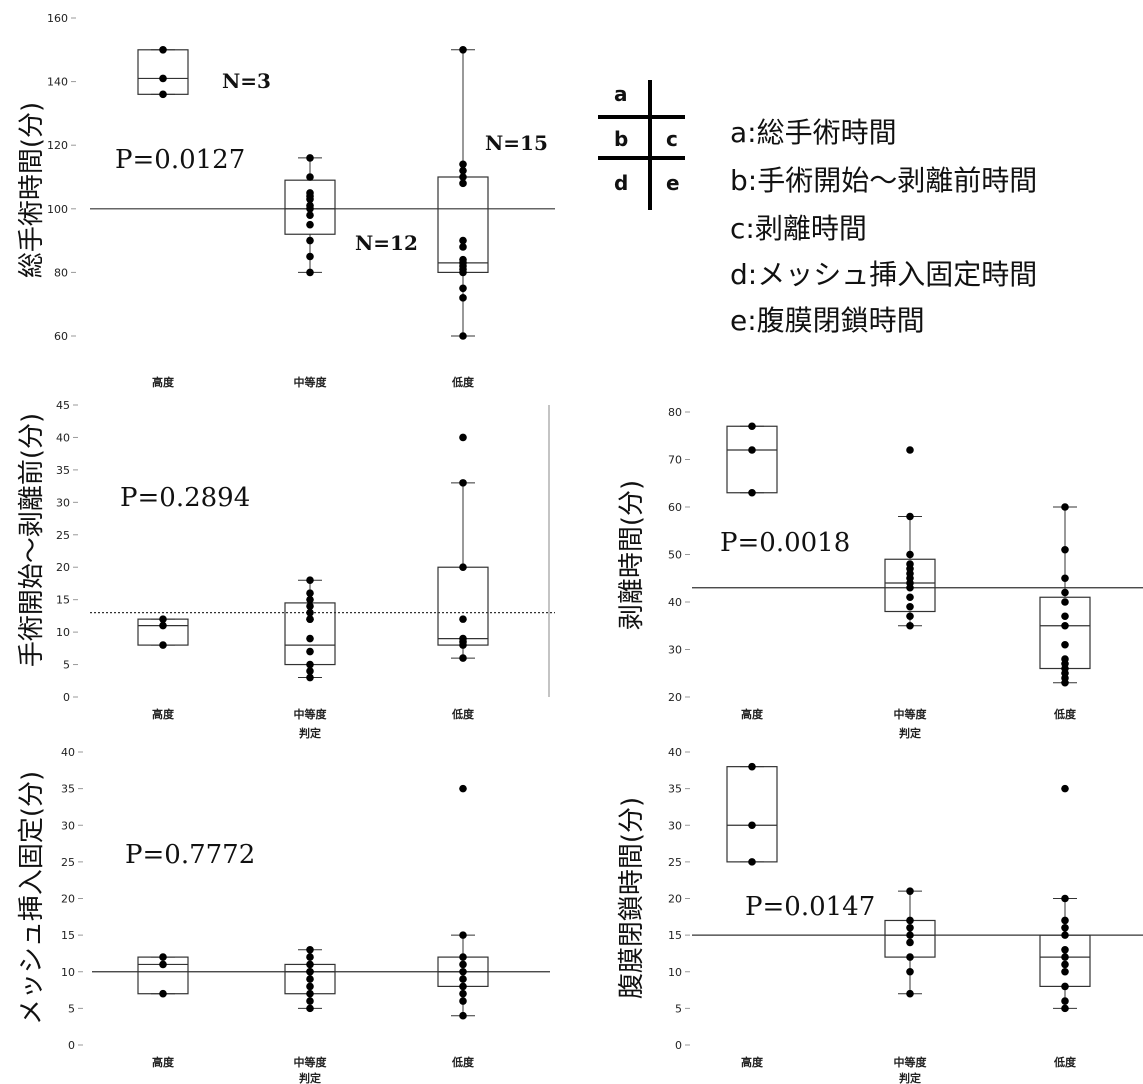 The height and width of the screenshot is (1084, 1143). What do you see at coordinates (673, 183) in the screenshot?
I see `legend-key-e: e` at bounding box center [673, 183].